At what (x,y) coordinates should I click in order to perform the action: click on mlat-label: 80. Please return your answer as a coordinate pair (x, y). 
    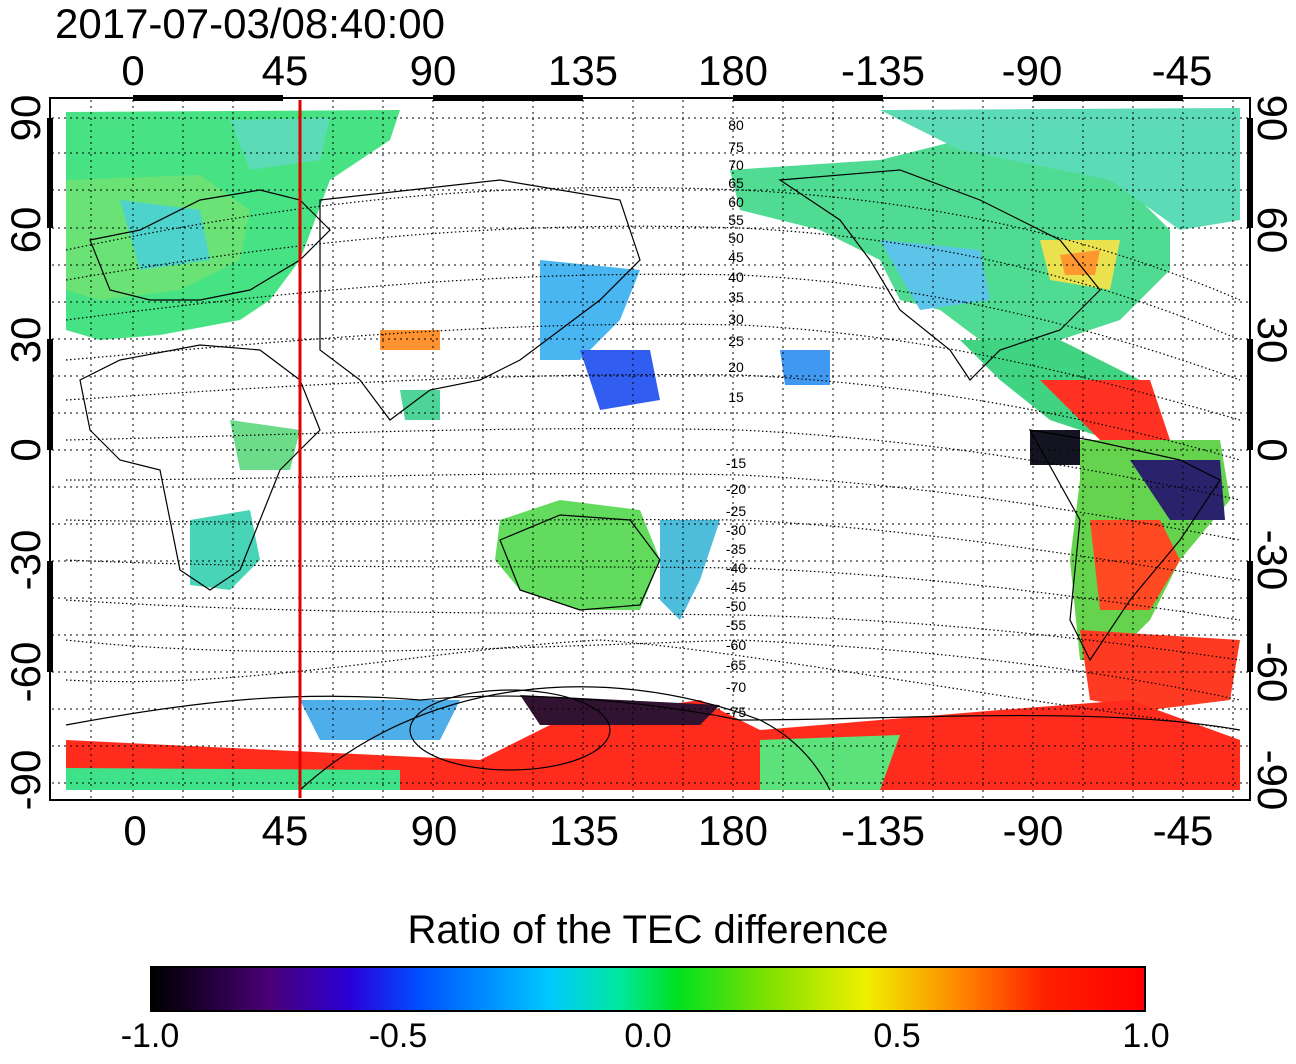
    Looking at the image, I should click on (736, 125).